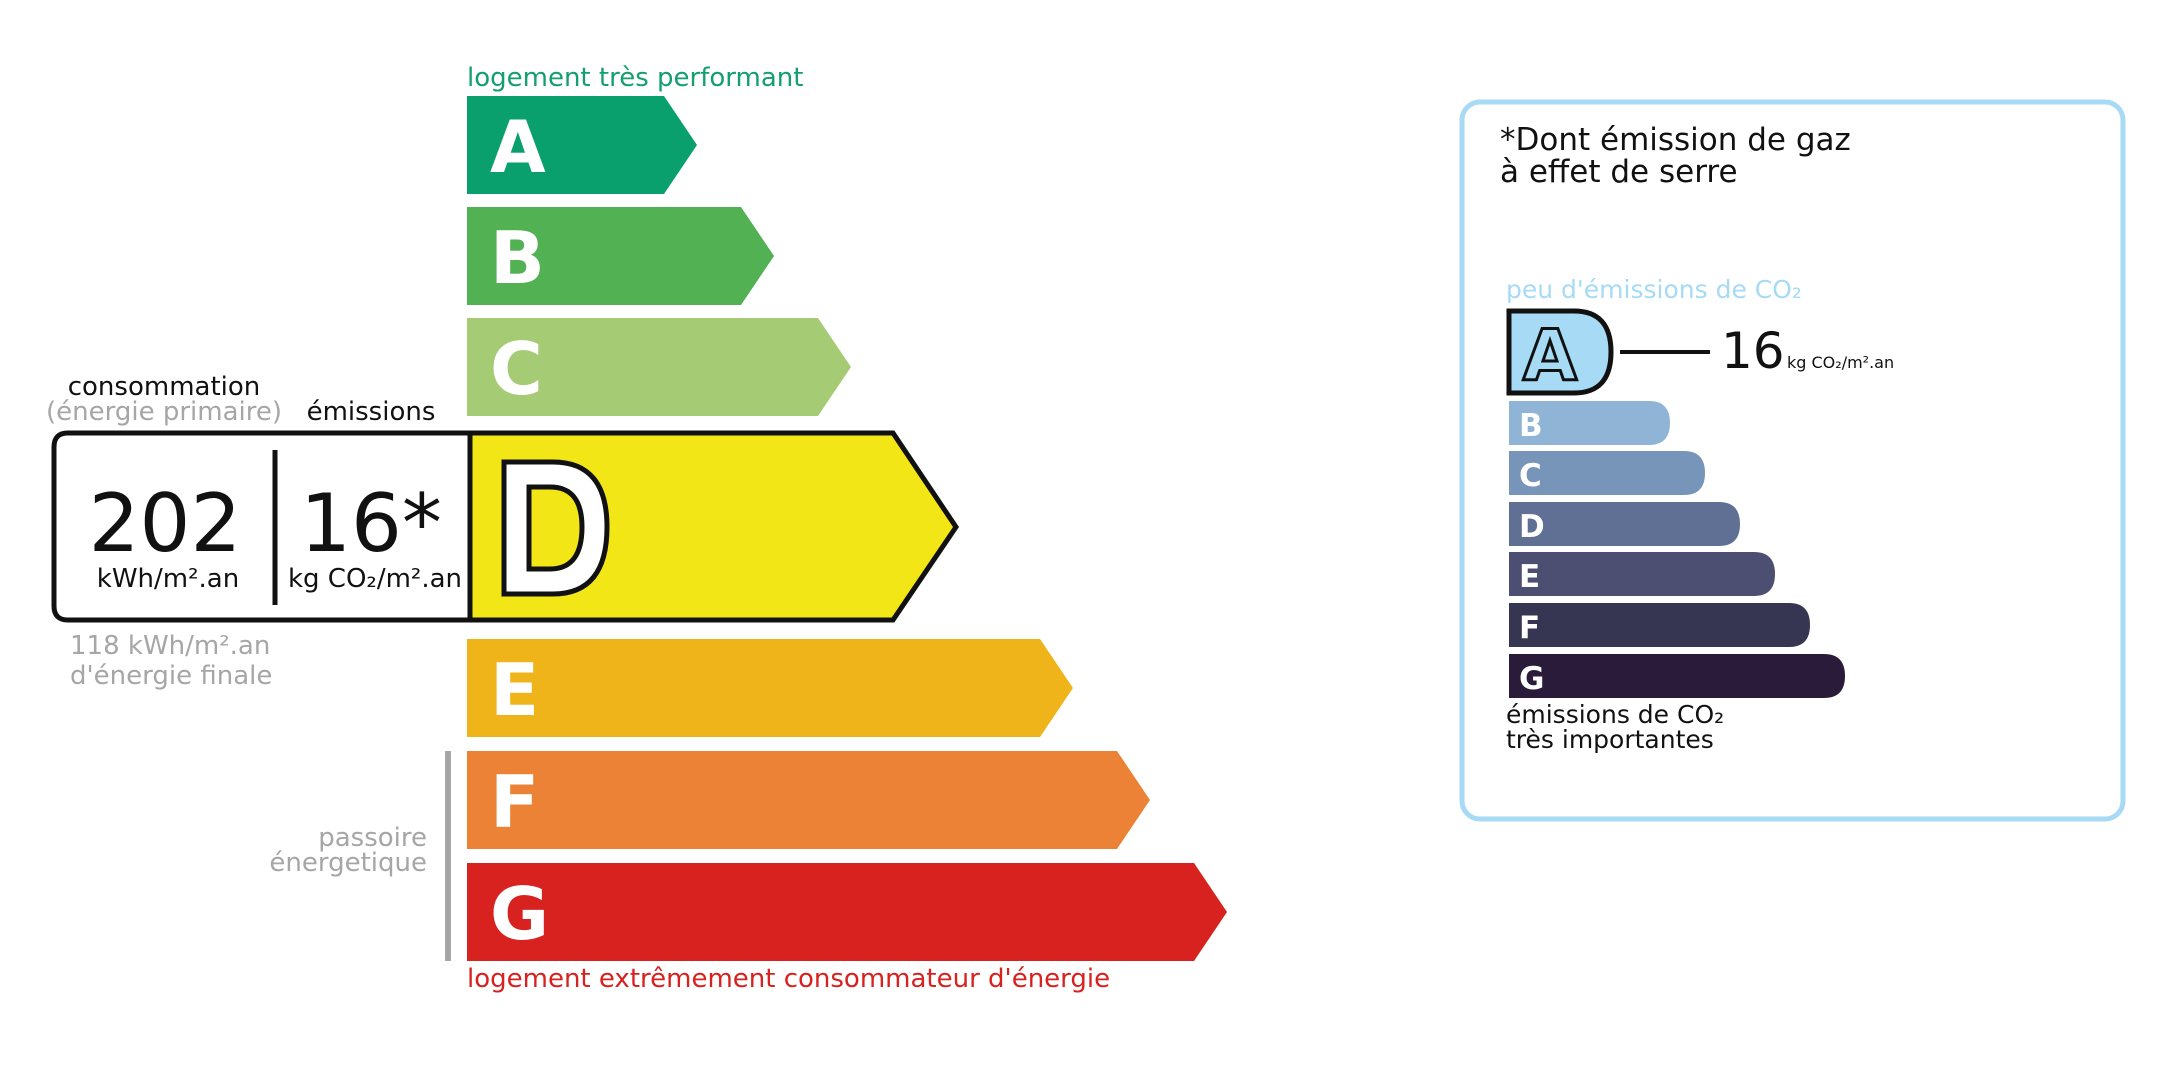  What do you see at coordinates (518, 147) in the screenshot?
I see `energy-bar-a-letter: A` at bounding box center [518, 147].